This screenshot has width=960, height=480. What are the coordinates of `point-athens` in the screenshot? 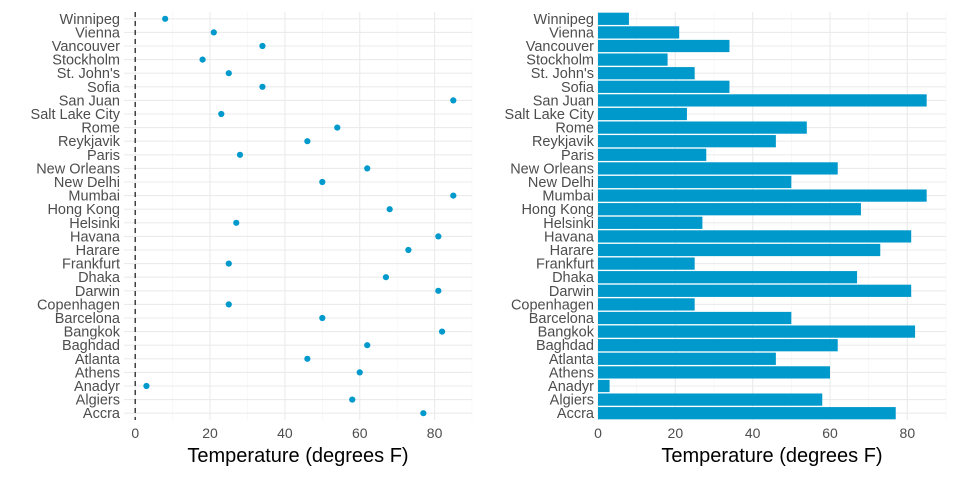 It's located at (359, 372).